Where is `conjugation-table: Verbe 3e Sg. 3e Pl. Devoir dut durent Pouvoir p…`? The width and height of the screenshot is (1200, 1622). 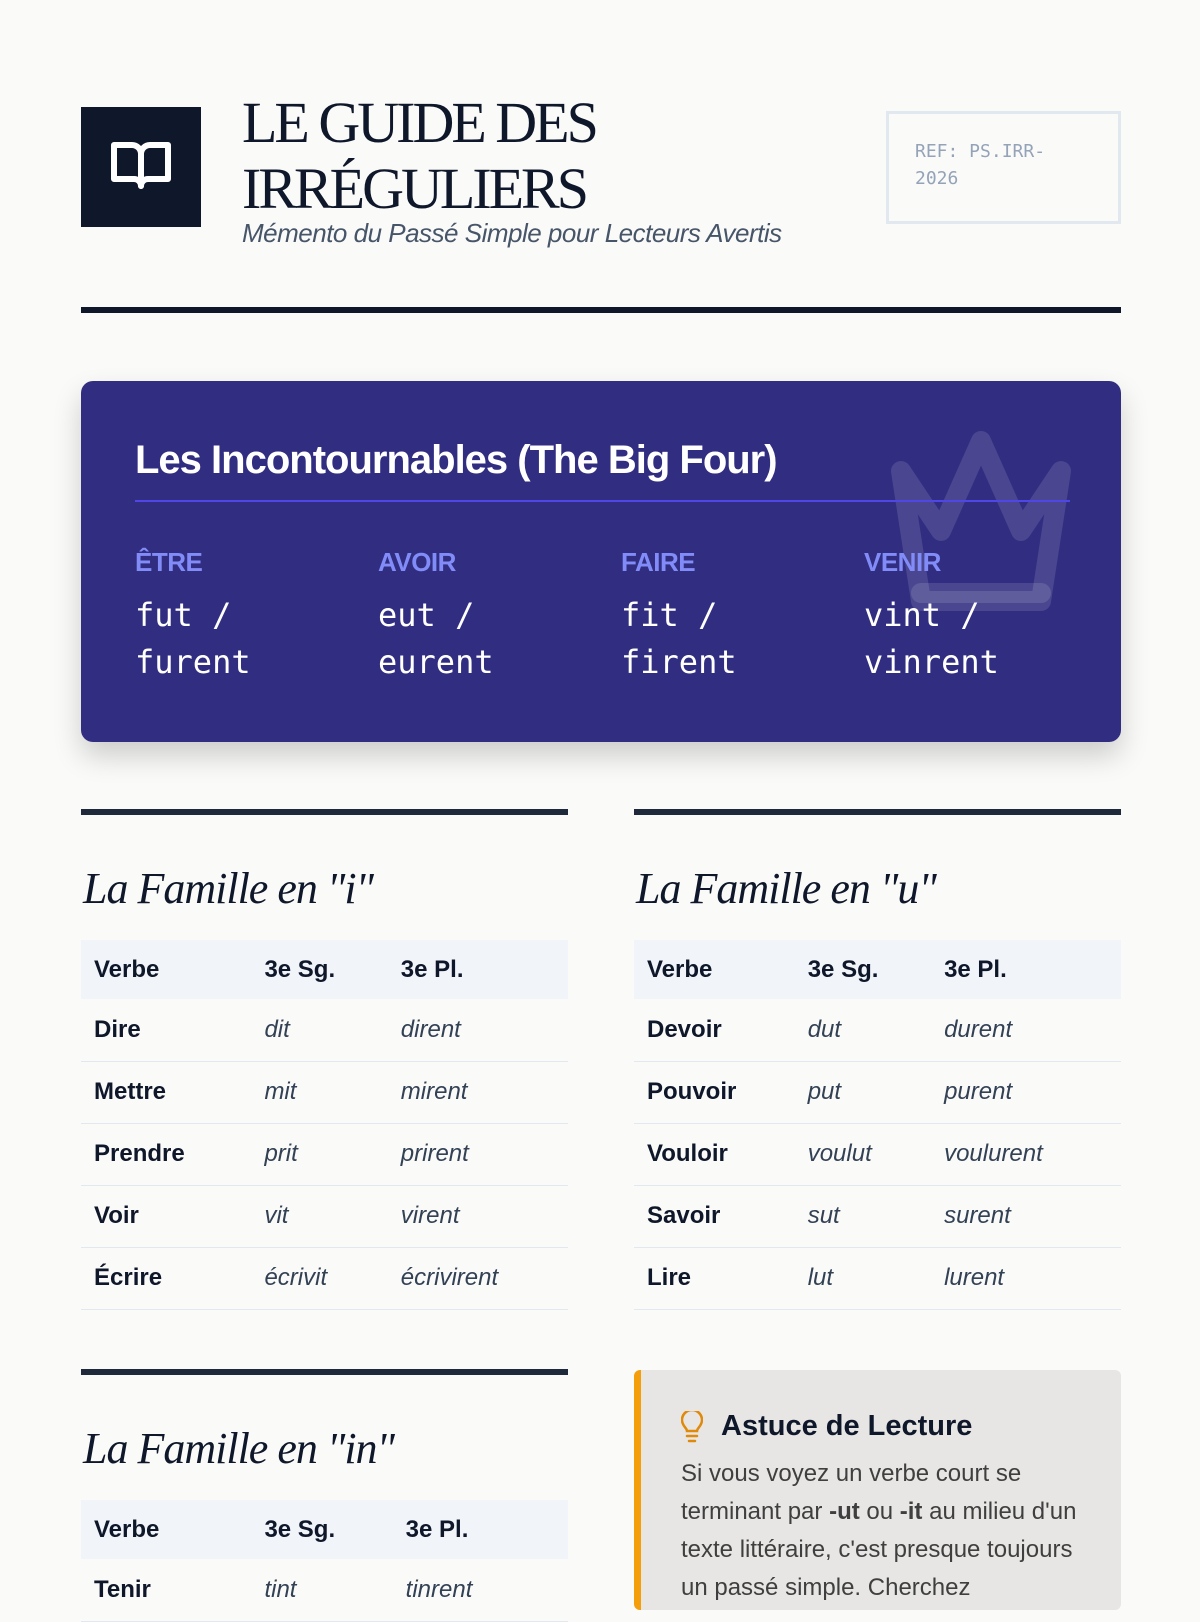 conjugation-table: Verbe 3e Sg. 3e Pl. Devoir dut durent Pouvoir p… is located at coordinates (877, 1125).